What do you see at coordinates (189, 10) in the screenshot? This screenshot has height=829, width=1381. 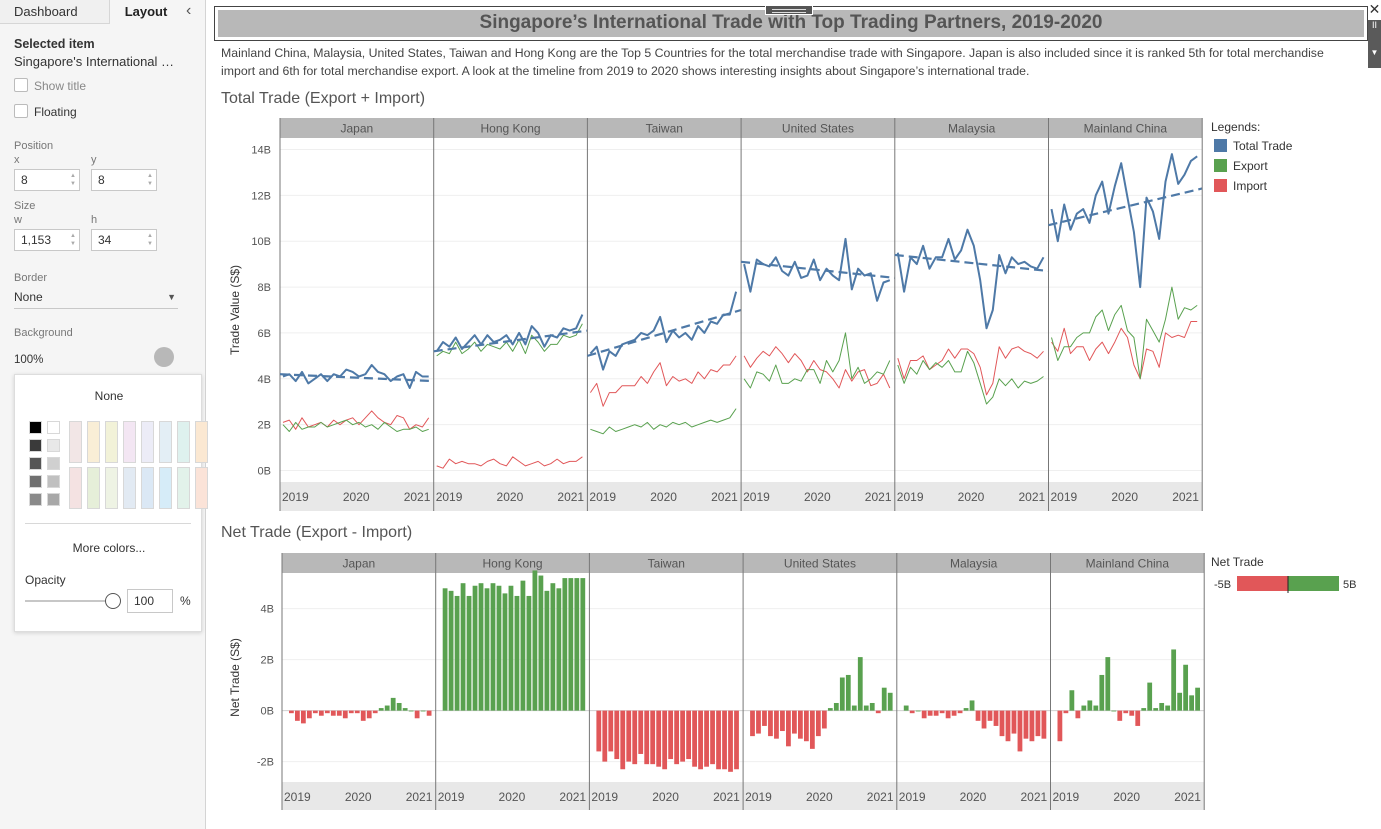 I see `collapse-panel-icon: ‹` at bounding box center [189, 10].